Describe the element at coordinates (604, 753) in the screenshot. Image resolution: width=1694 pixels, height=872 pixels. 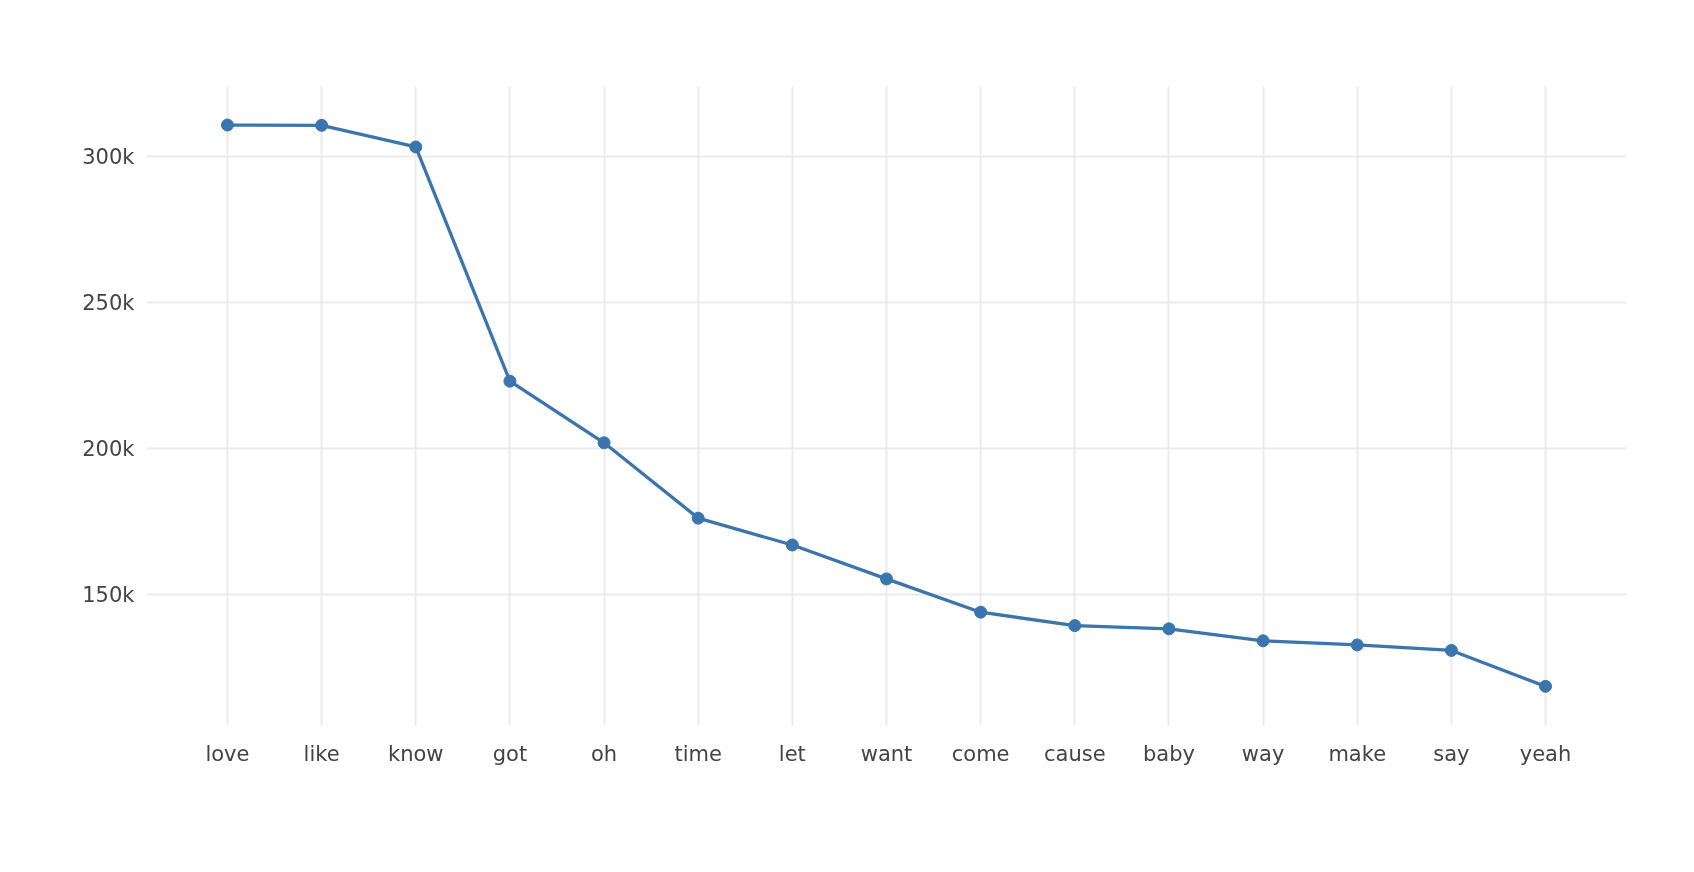
I see `x-tick-label: oh` at that location.